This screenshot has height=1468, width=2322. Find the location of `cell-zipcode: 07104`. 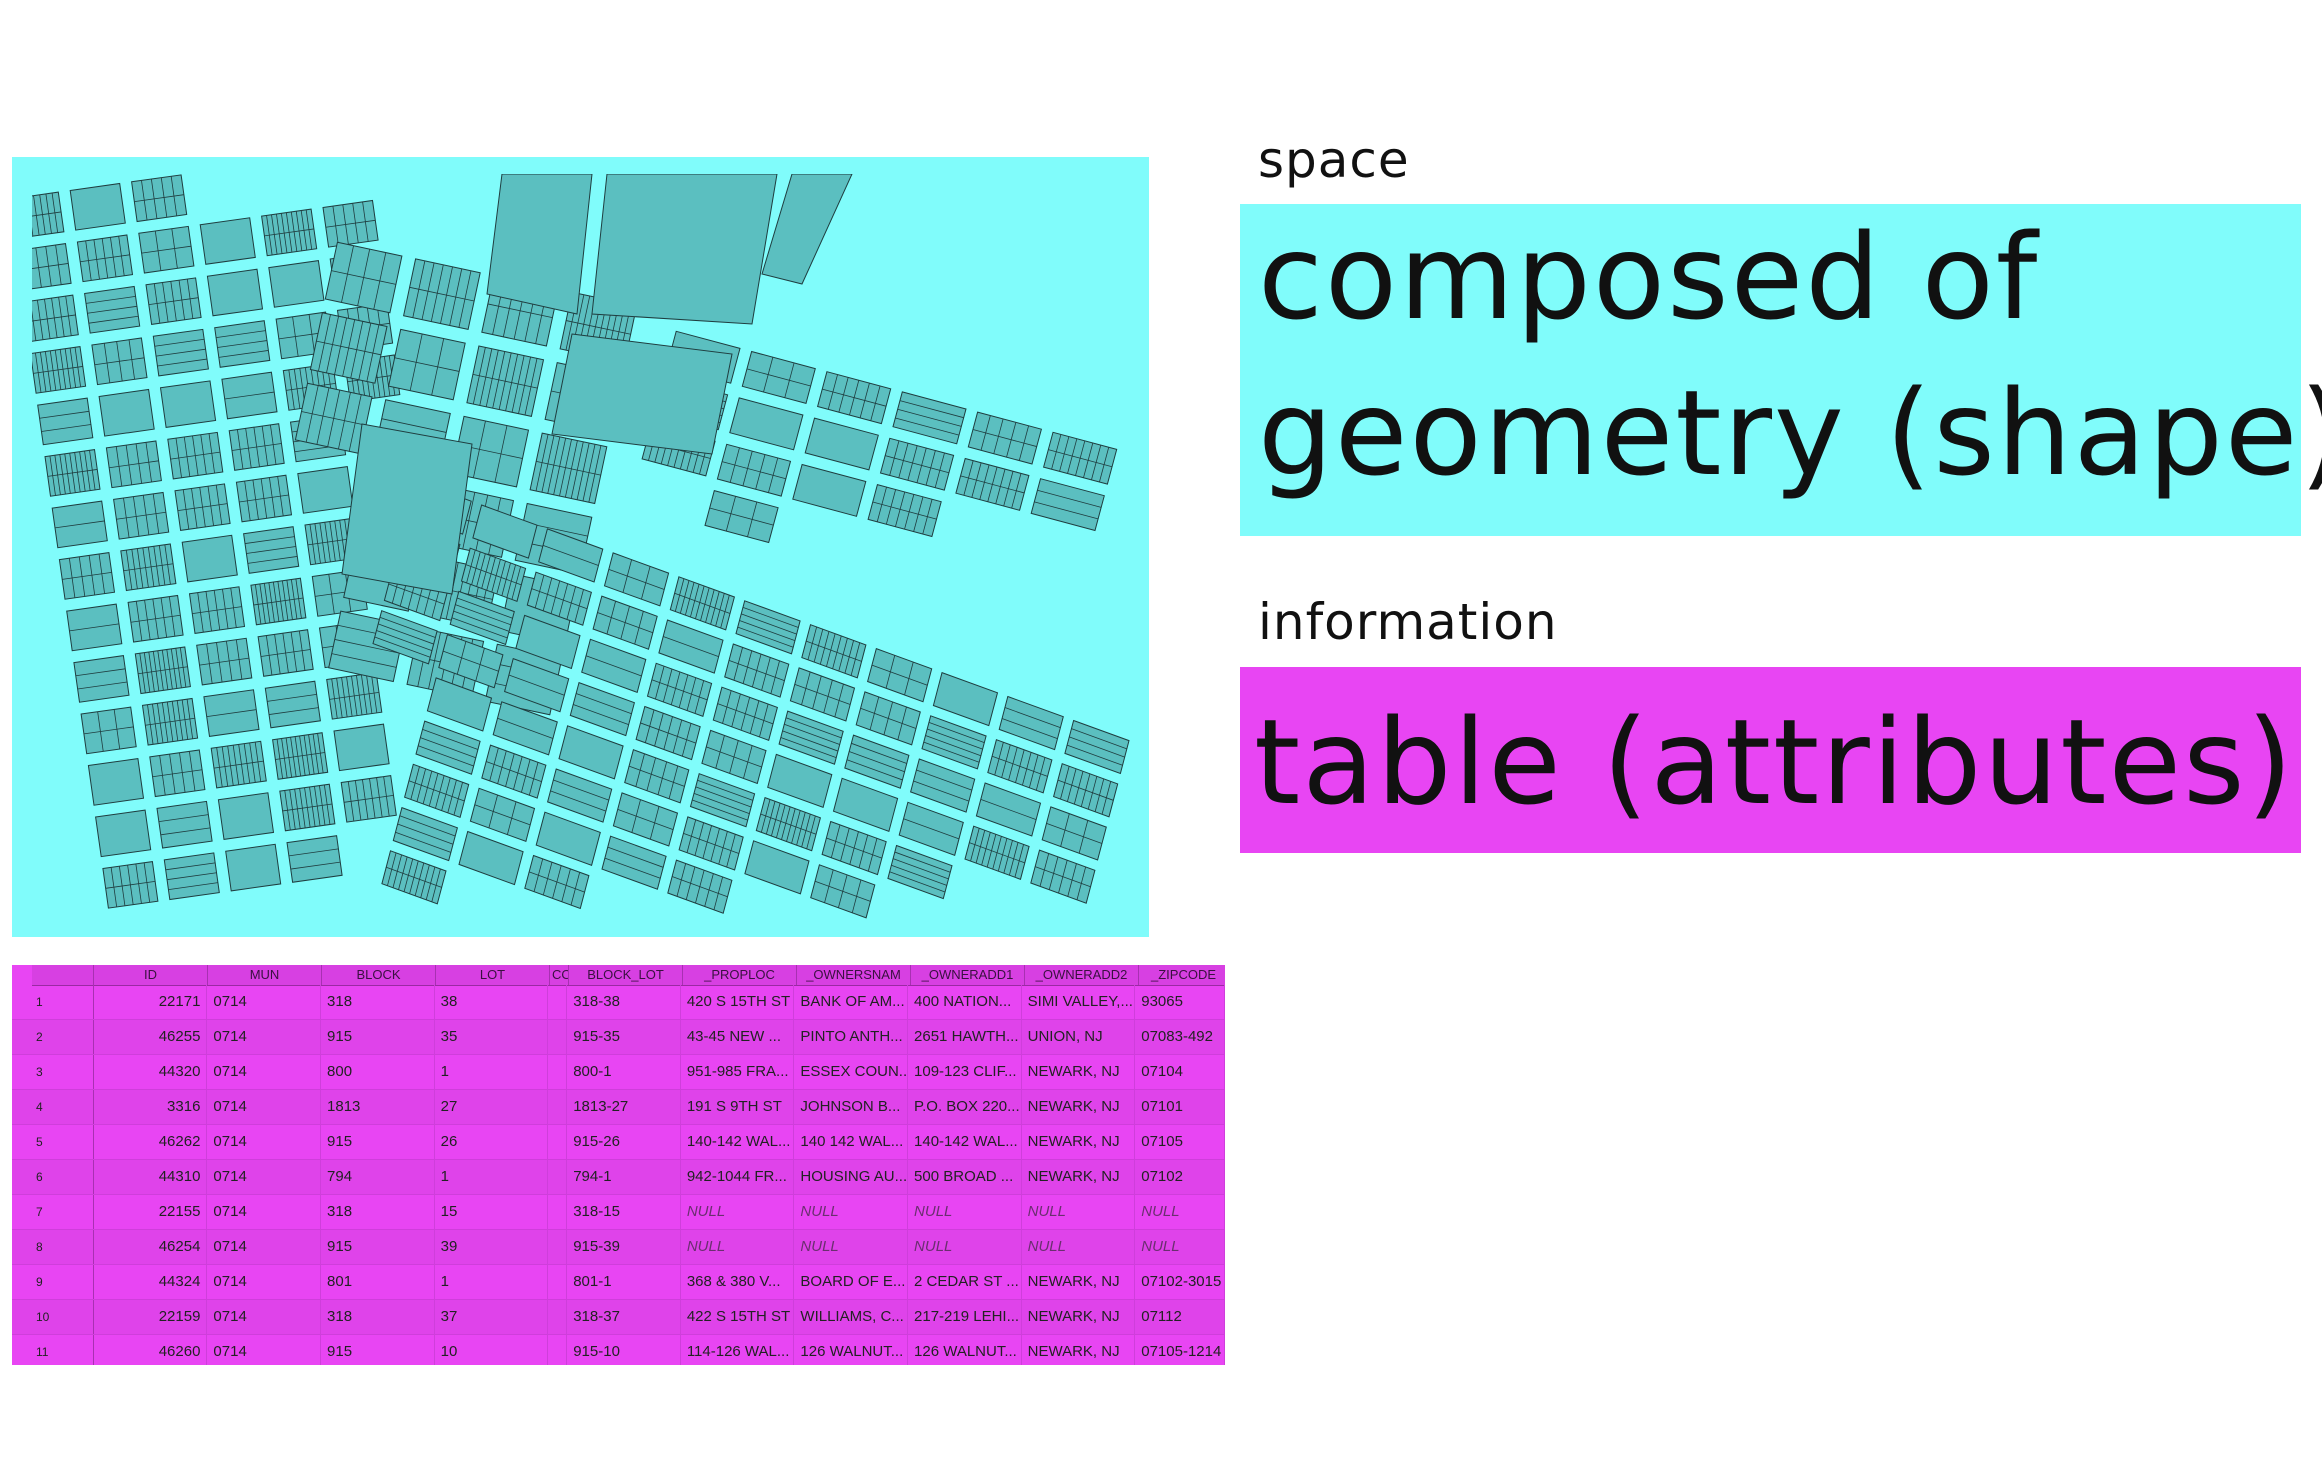

cell-zipcode: 07104 is located at coordinates (1180, 1072).